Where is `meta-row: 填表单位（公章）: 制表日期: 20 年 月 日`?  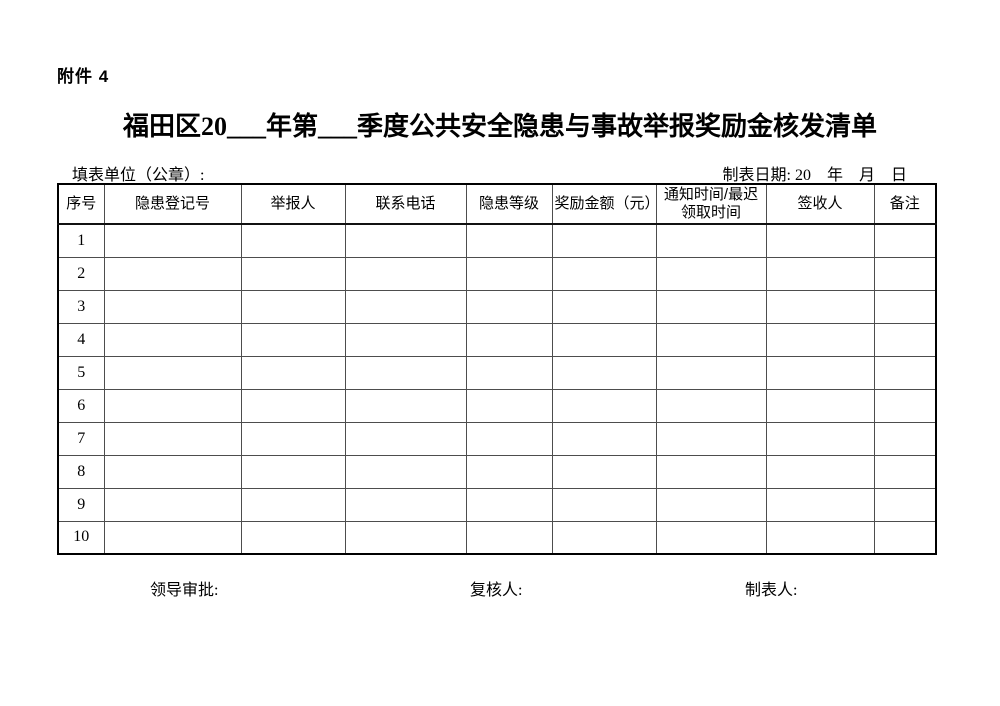
meta-row: 填表单位（公章）: 制表日期: 20 年 月 日 is located at coordinates (496, 173).